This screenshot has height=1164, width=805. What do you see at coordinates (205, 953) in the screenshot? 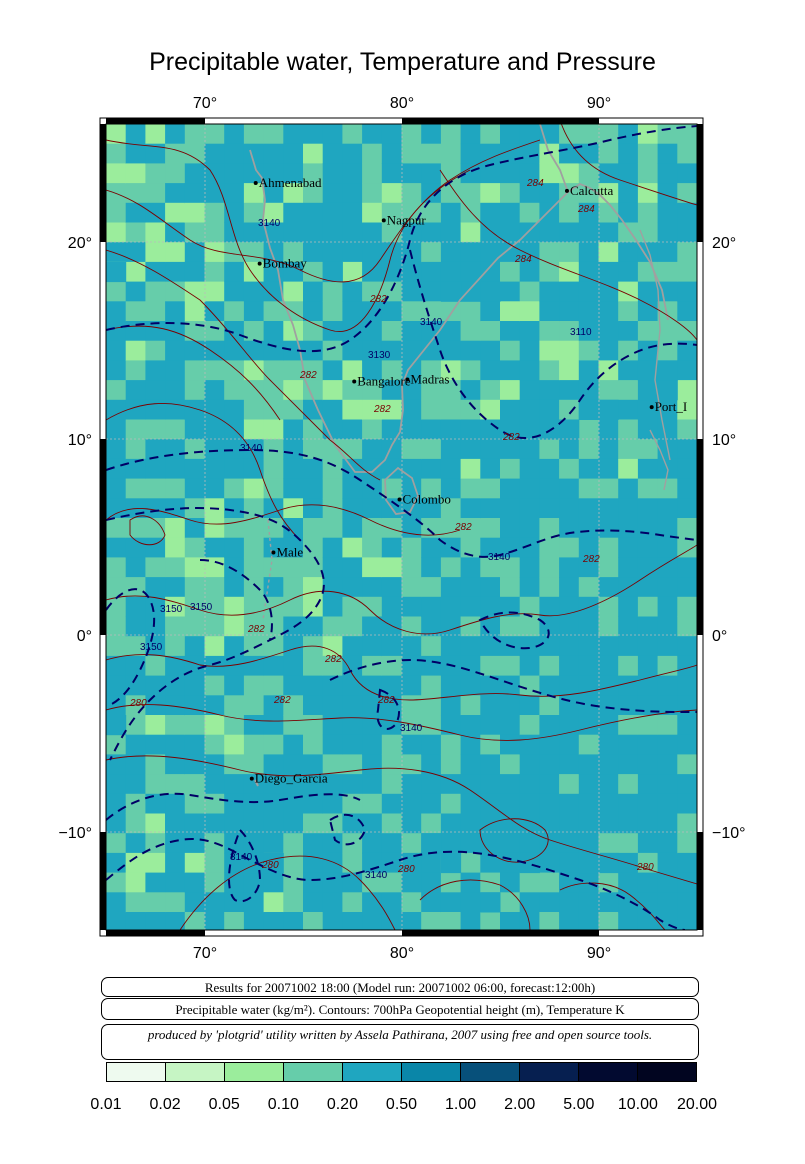
I see `bottom-lon-tick: 70°` at bounding box center [205, 953].